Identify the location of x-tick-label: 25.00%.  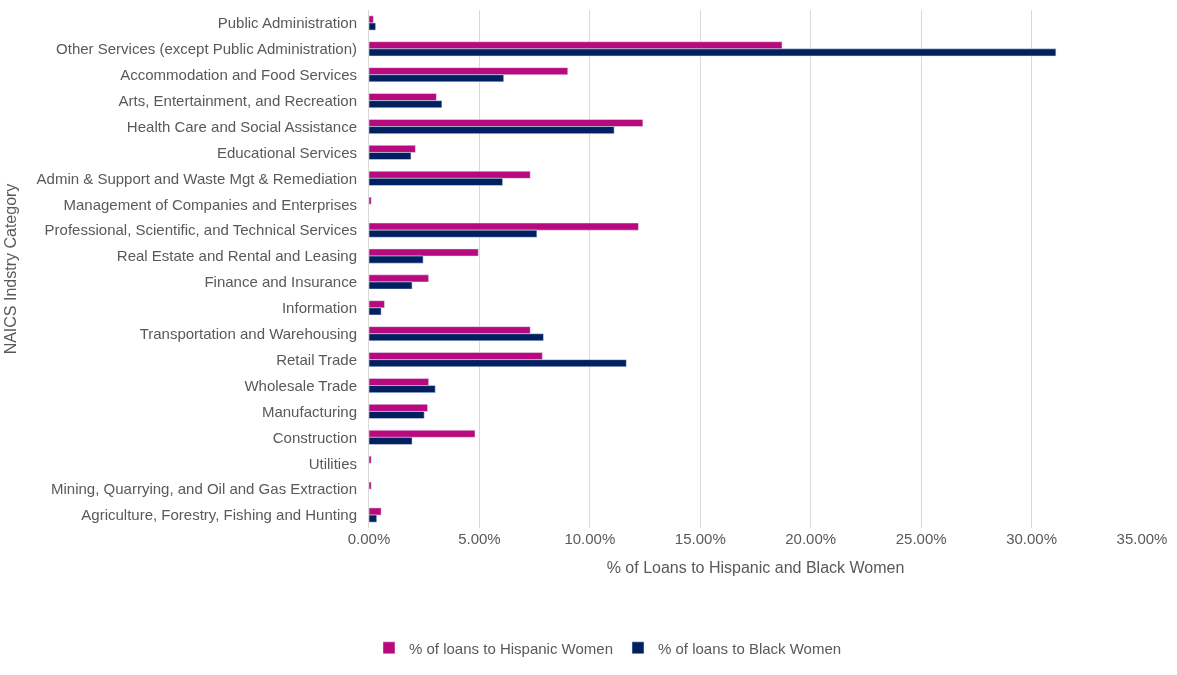
(921, 538).